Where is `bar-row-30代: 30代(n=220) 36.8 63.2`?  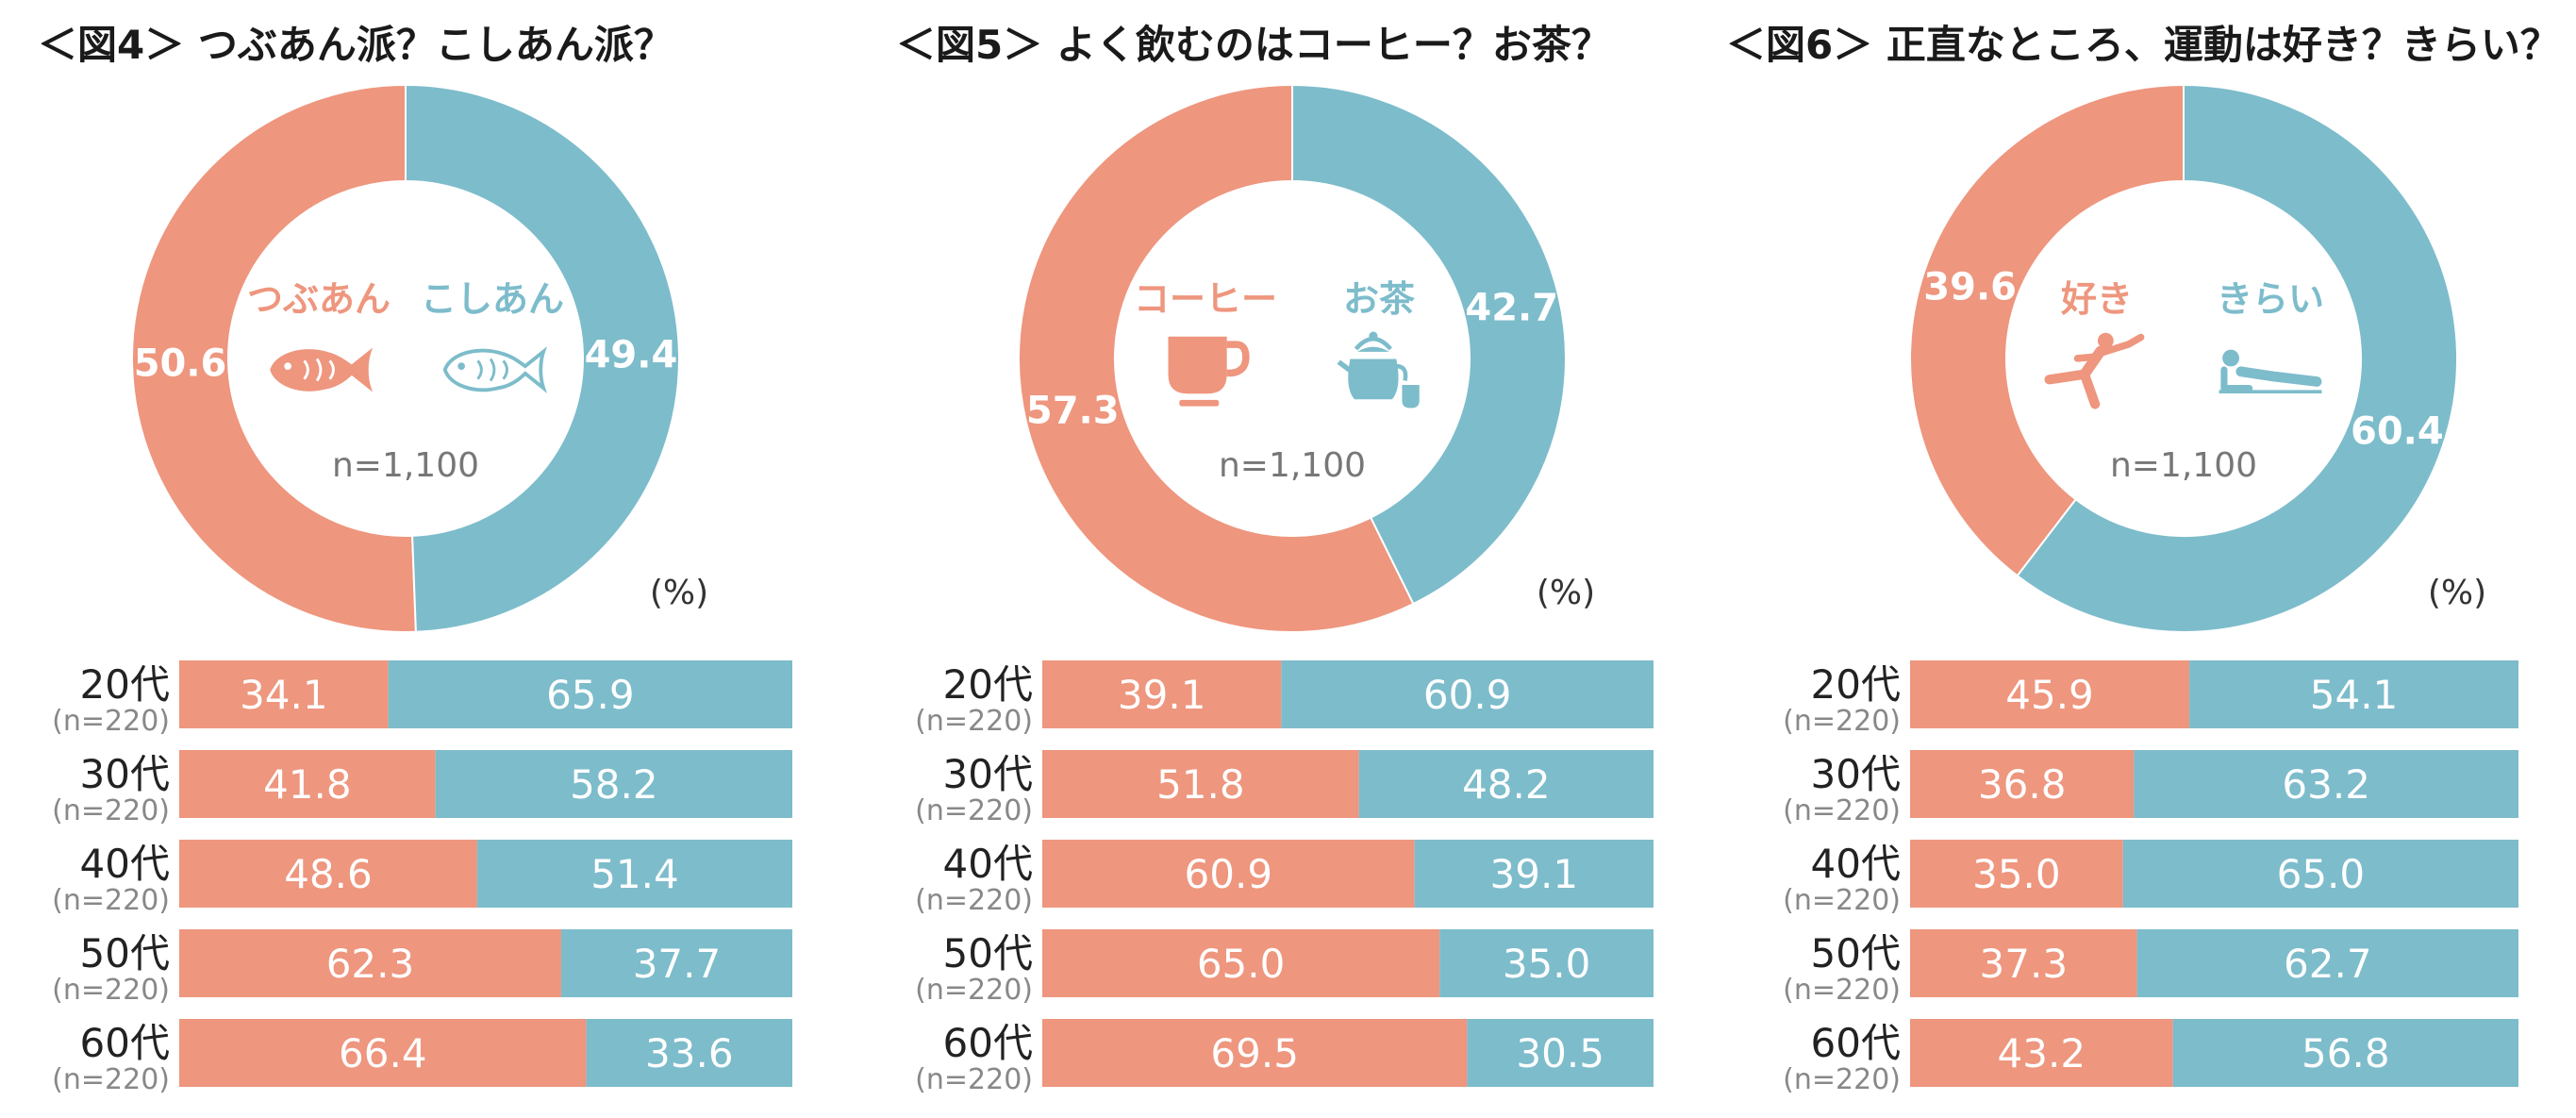
bar-row-30代: 30代(n=220) 36.8 63.2 is located at coordinates (2150, 788).